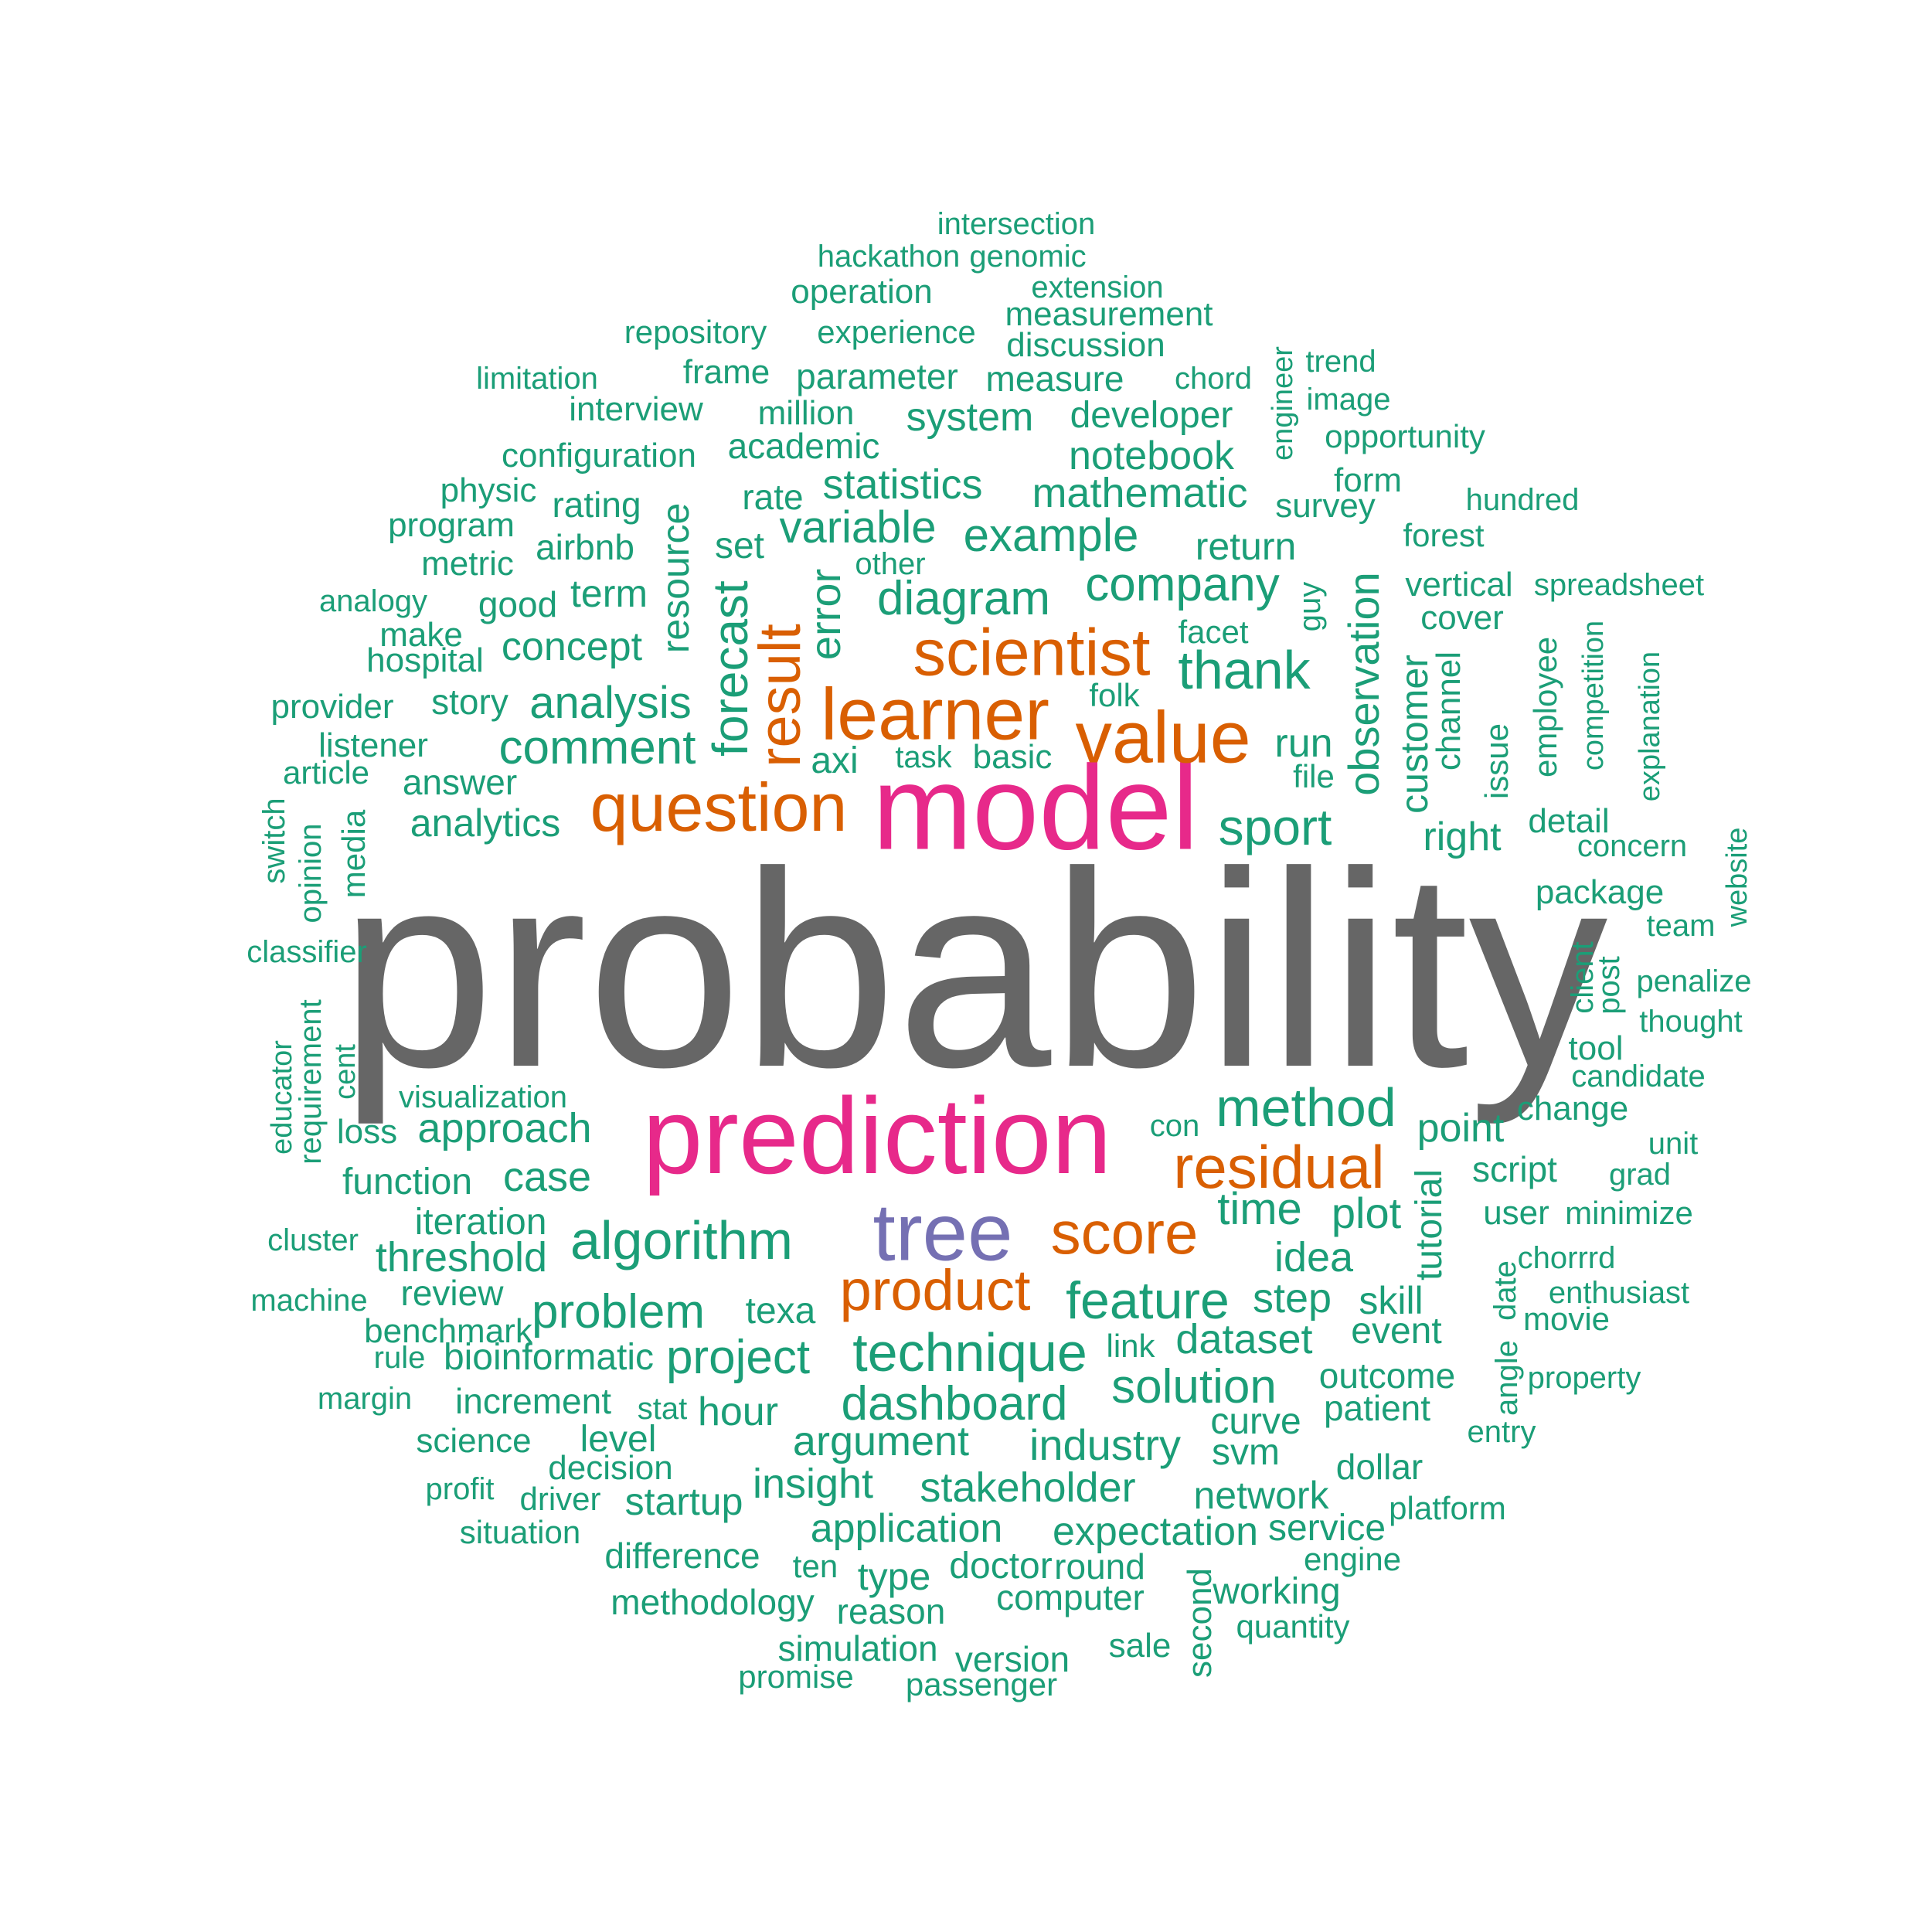 Image resolution: width=1932 pixels, height=1932 pixels. I want to click on word-example: example, so click(1051, 535).